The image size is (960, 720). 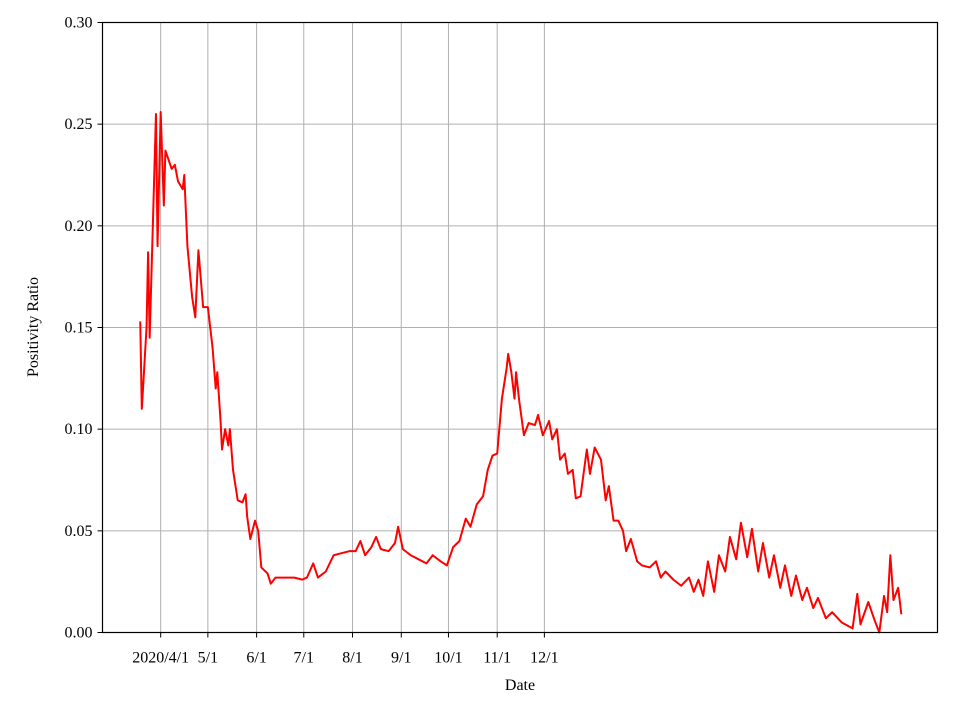 What do you see at coordinates (33, 327) in the screenshot?
I see `y-axis-label: Positivity Ratio` at bounding box center [33, 327].